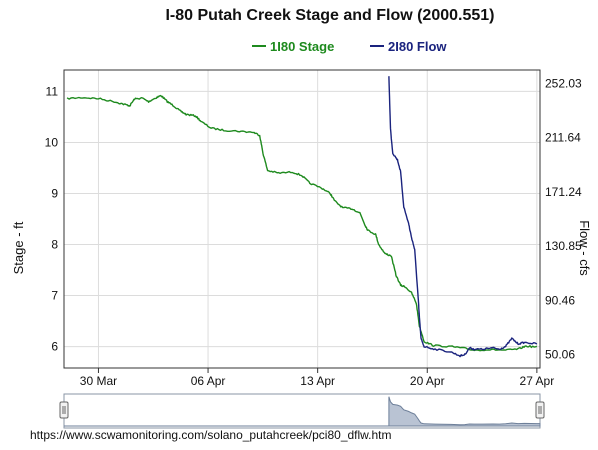  Describe the element at coordinates (417, 46) in the screenshot. I see `legend-item-flow: 2I80 Flow` at that location.